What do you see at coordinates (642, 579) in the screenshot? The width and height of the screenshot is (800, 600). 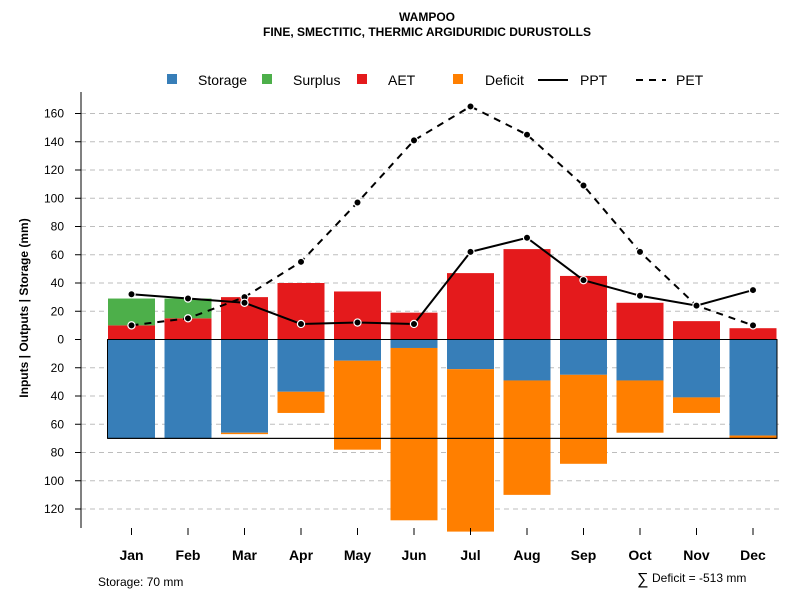 I see `sum-icon: ∑` at bounding box center [642, 579].